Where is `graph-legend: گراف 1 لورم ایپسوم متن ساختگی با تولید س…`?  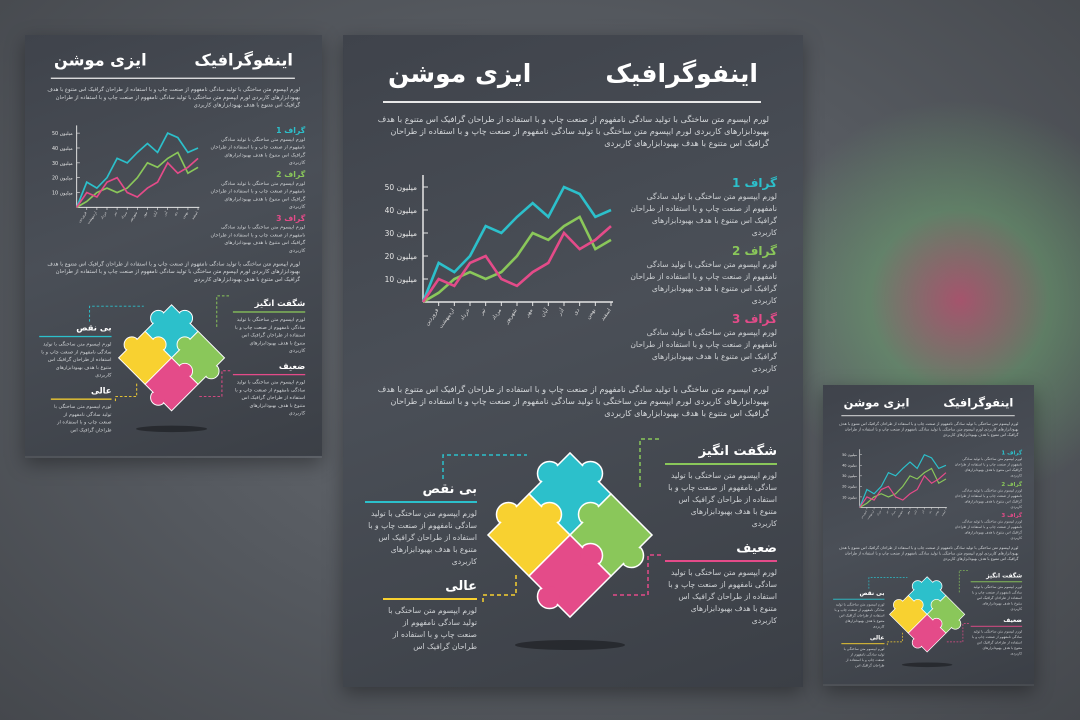
graph-legend: گراف 1 لورم ایپسوم متن ساختگی با تولید س… is located at coordinates (257, 189).